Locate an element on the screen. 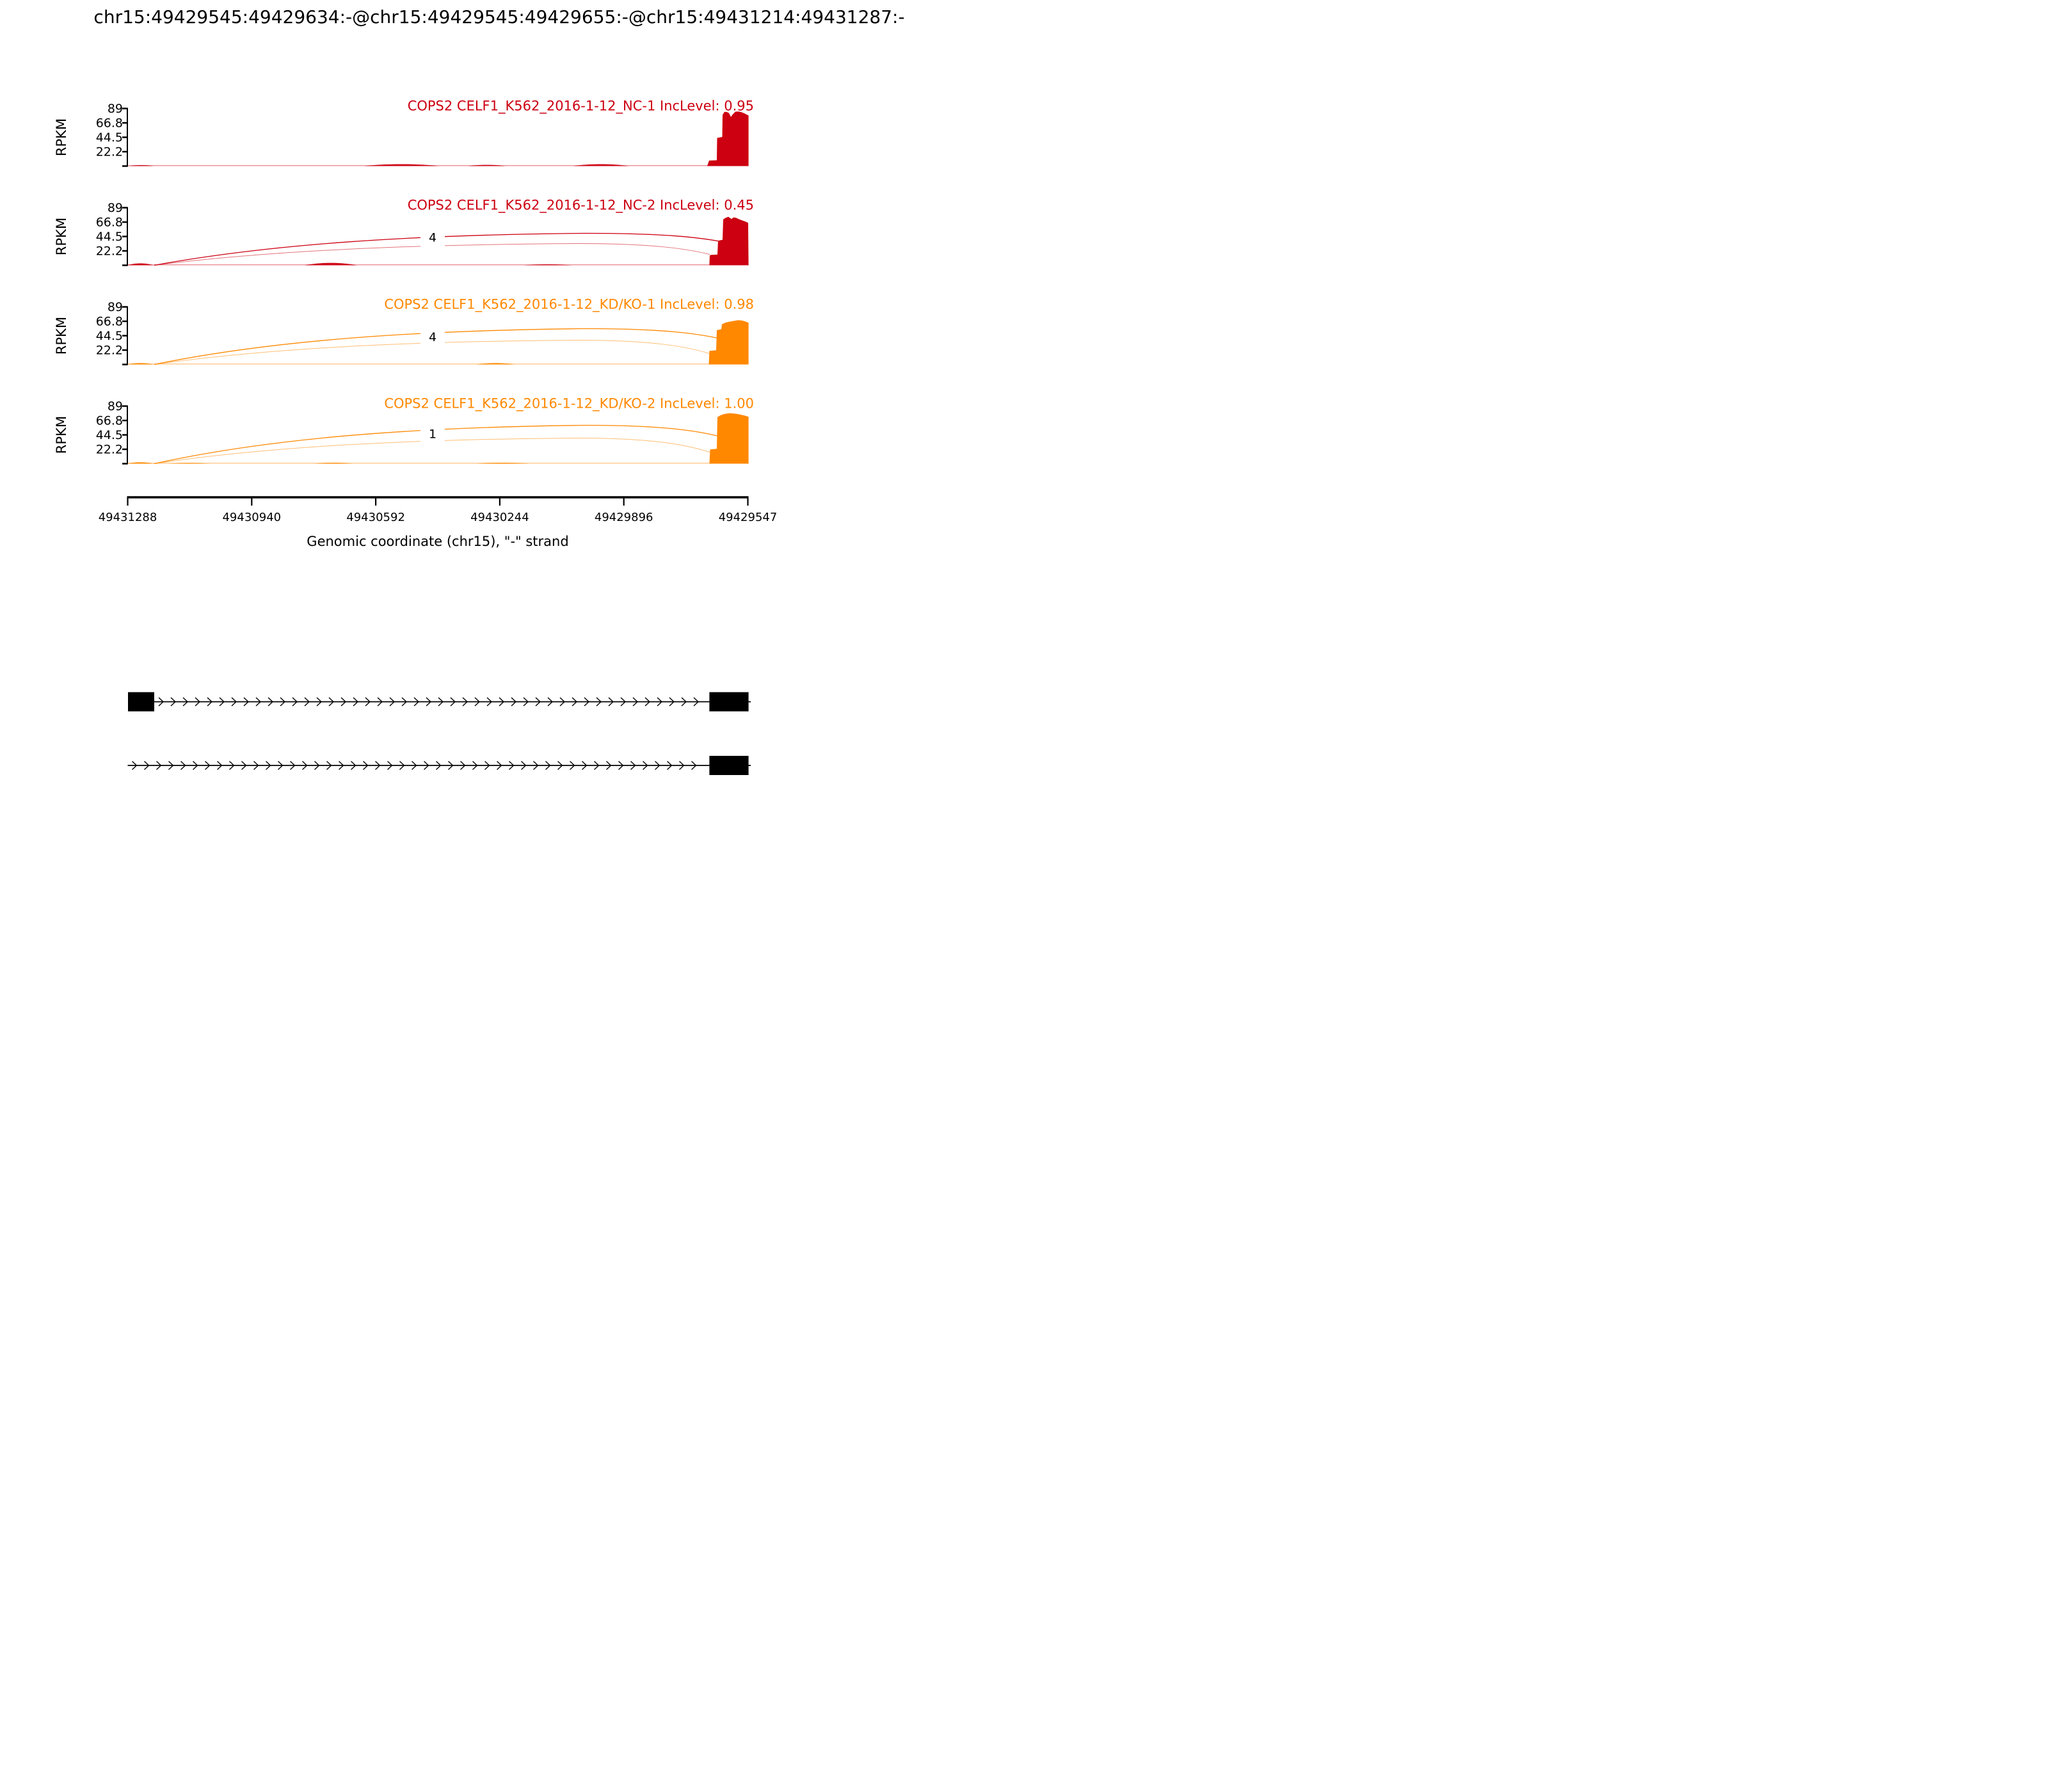 The height and width of the screenshot is (1792, 2048). gene-model is located at coordinates (439, 733).